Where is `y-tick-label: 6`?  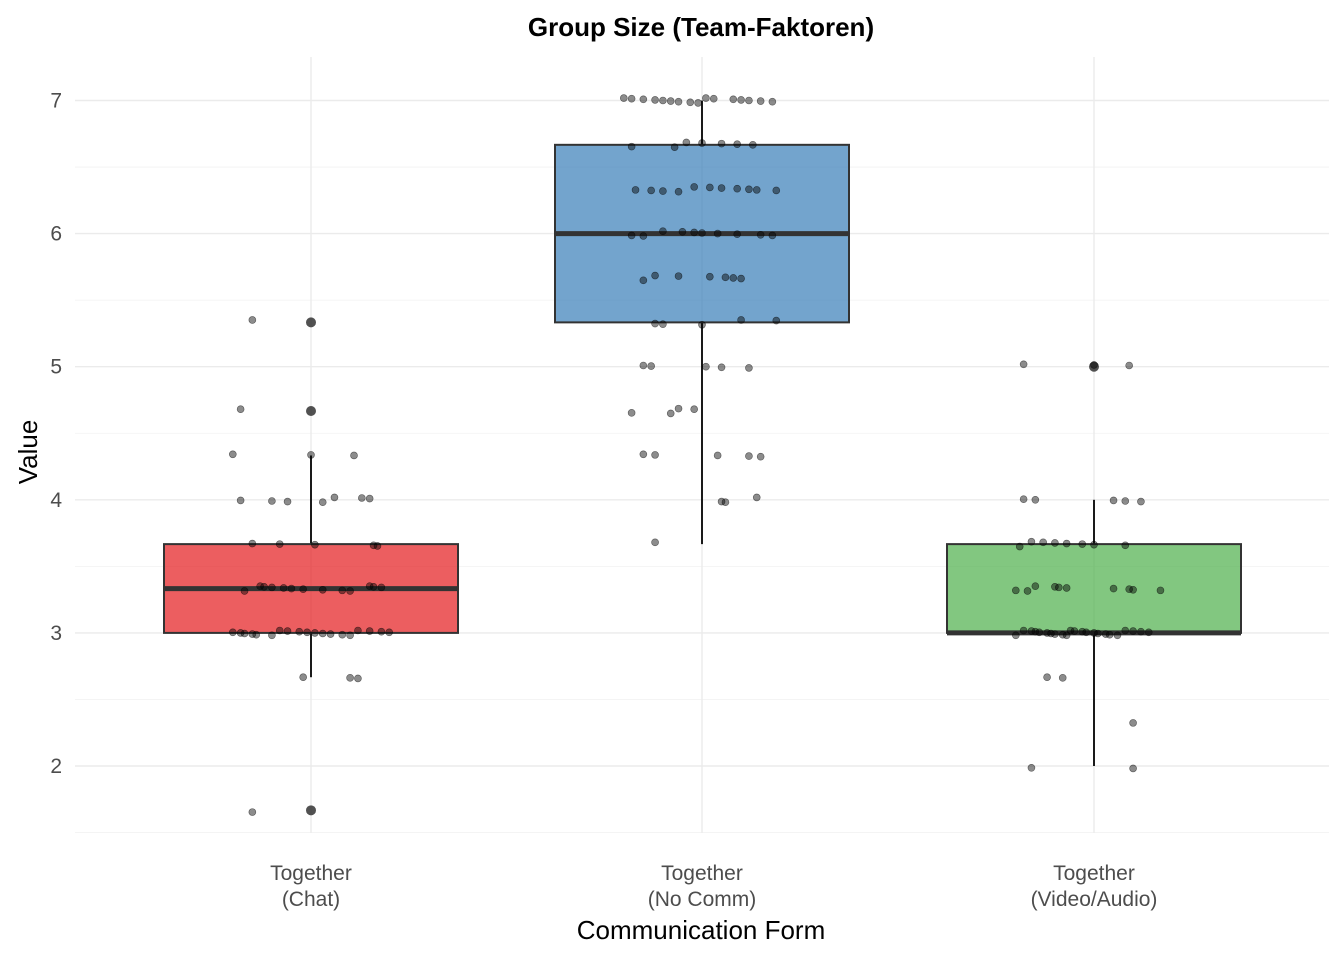 y-tick-label: 6 is located at coordinates (56, 234).